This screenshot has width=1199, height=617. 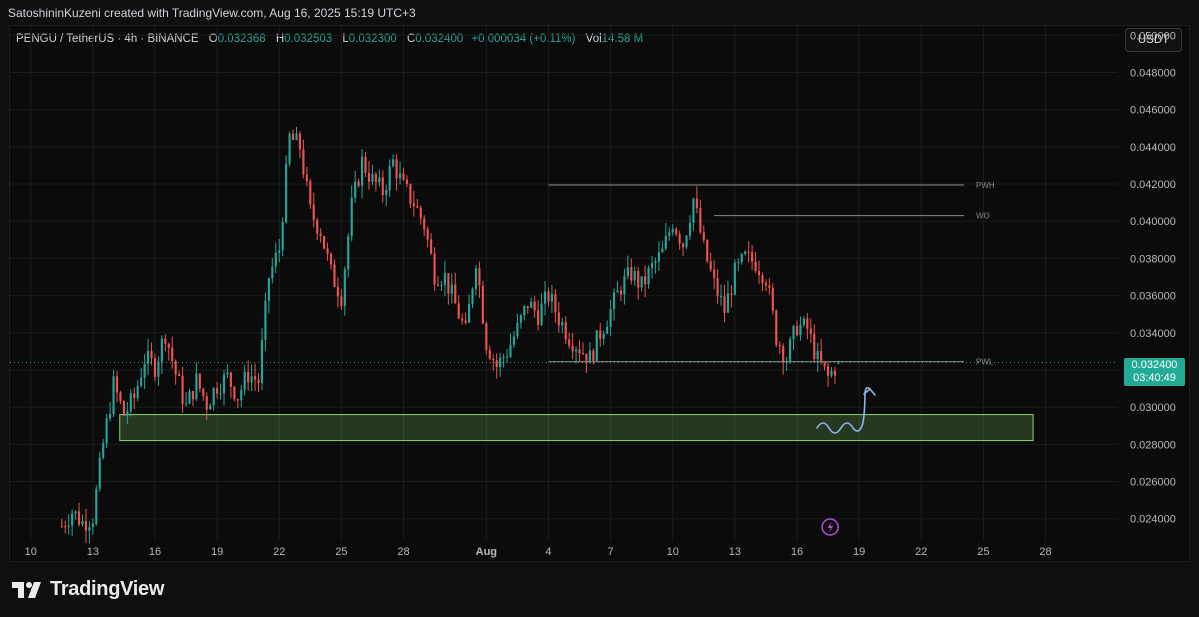 What do you see at coordinates (1153, 40) in the screenshot?
I see `currency-button: USDT` at bounding box center [1153, 40].